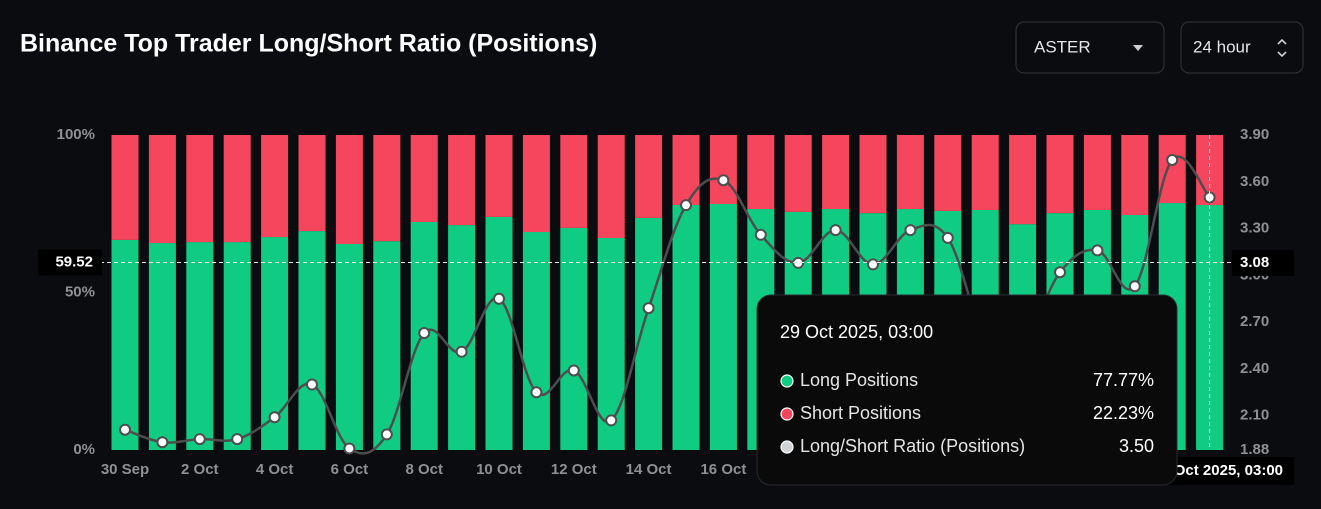 This screenshot has width=1321, height=509. Describe the element at coordinates (1254, 228) in the screenshot. I see `y2-tick-label: 3.30` at that location.